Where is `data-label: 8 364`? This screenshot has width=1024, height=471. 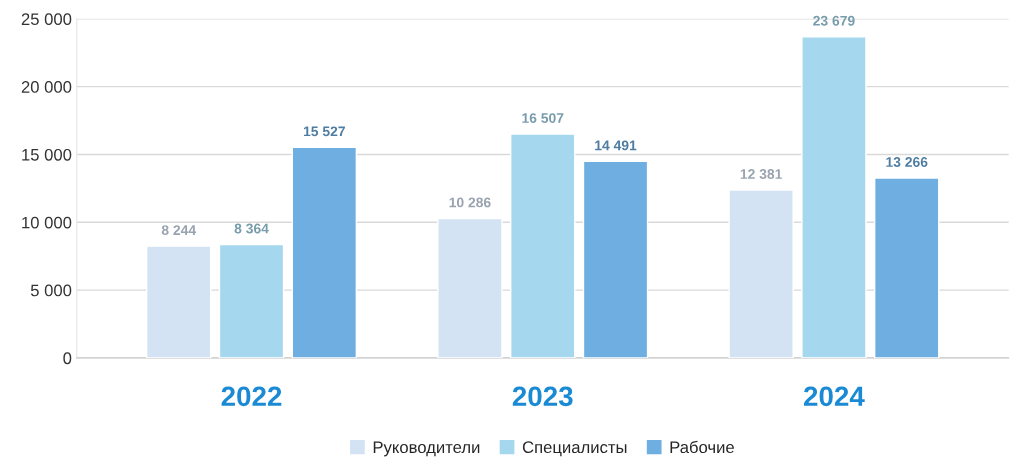 data-label: 8 364 is located at coordinates (251, 228).